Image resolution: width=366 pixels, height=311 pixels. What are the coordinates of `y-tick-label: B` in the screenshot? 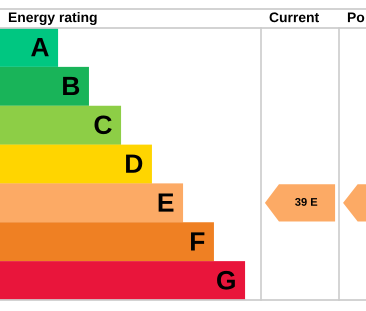 It's located at (71, 86).